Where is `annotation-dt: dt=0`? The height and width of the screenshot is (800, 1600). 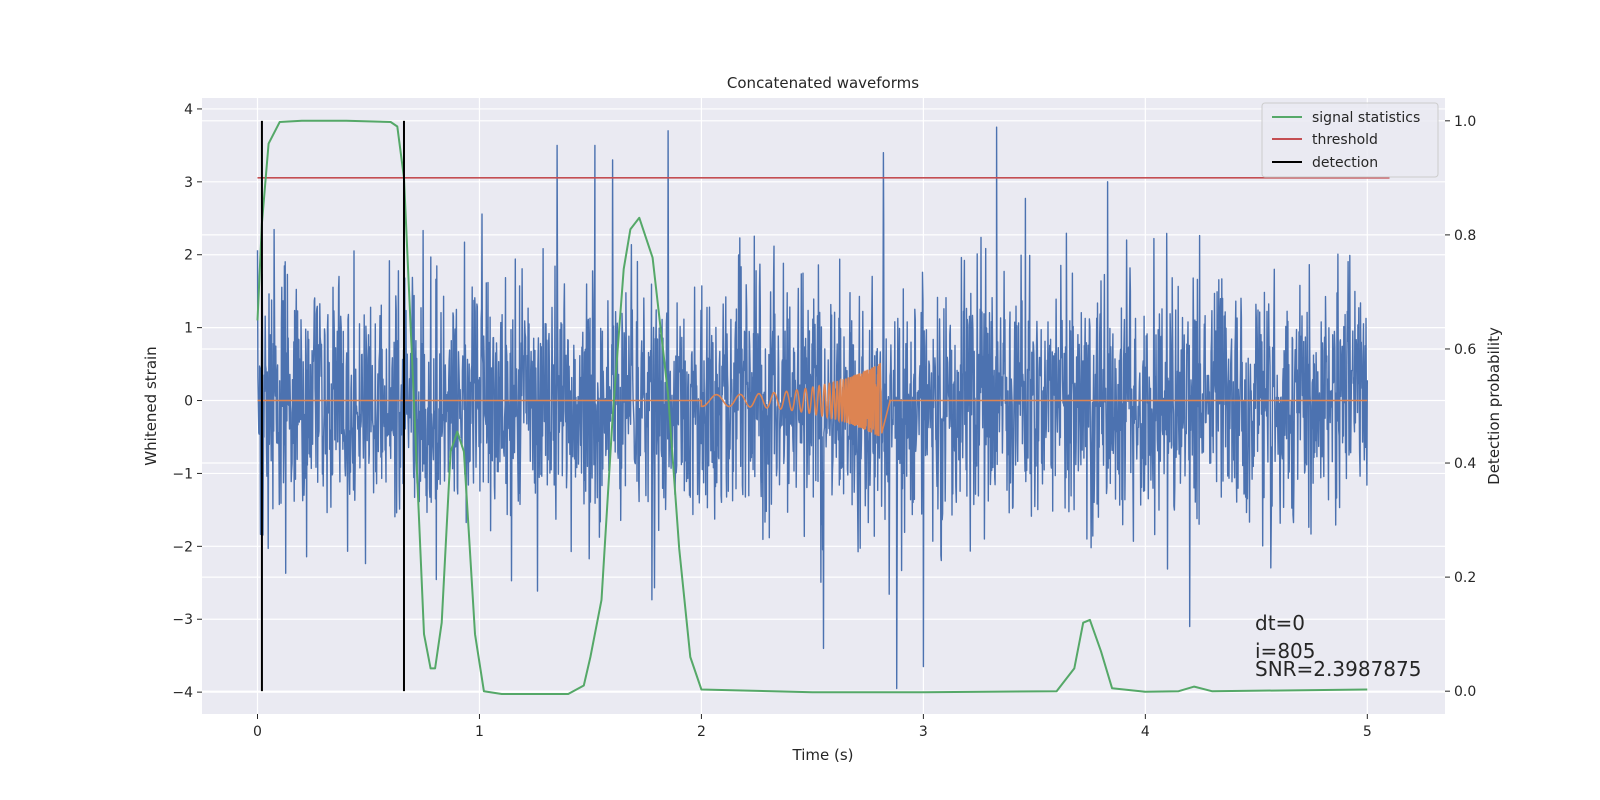
annotation-dt: dt=0 is located at coordinates (1280, 623).